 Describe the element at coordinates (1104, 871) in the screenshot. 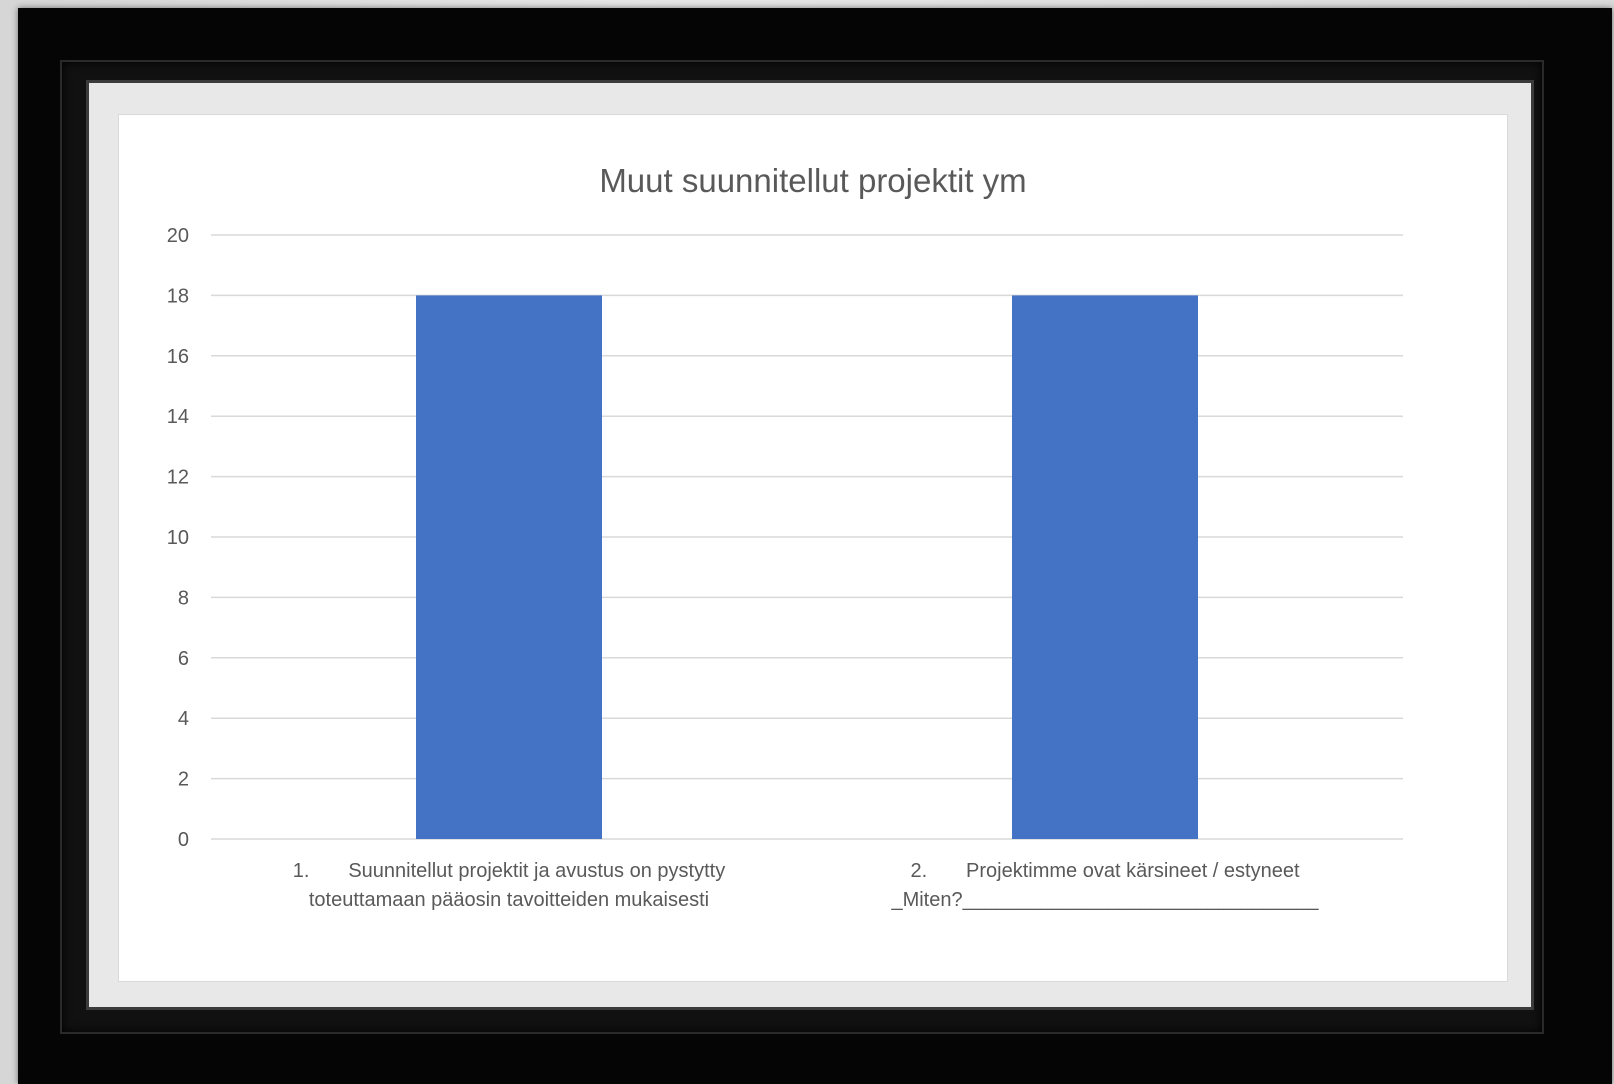

I see `category-label-2-line-1: 2. Projektimme ovat kärsineet / estyneet` at that location.